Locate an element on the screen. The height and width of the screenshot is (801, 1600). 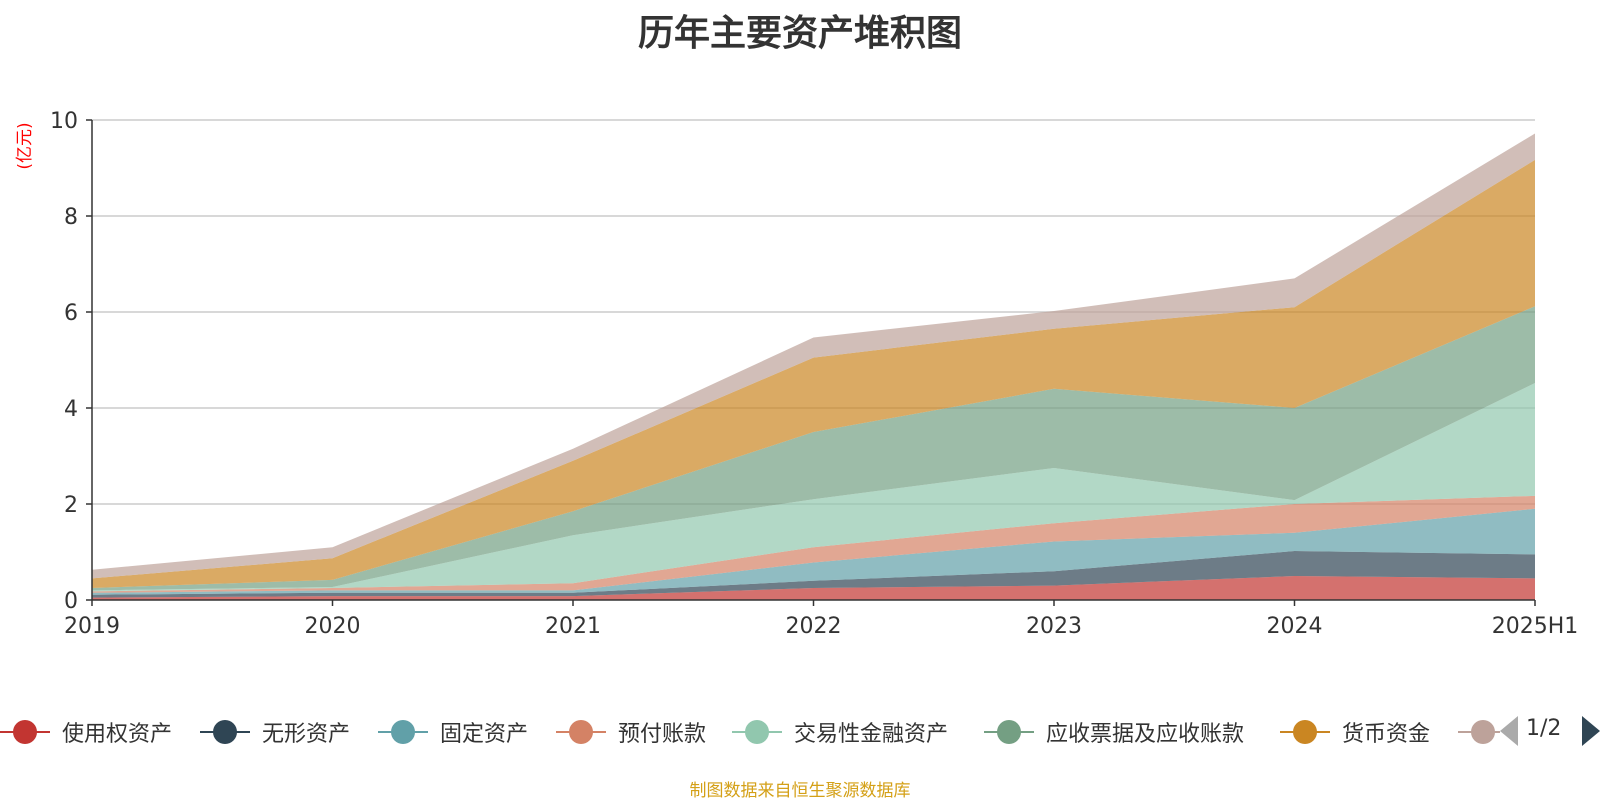
x-tick-label: 2024 is located at coordinates (1295, 626).